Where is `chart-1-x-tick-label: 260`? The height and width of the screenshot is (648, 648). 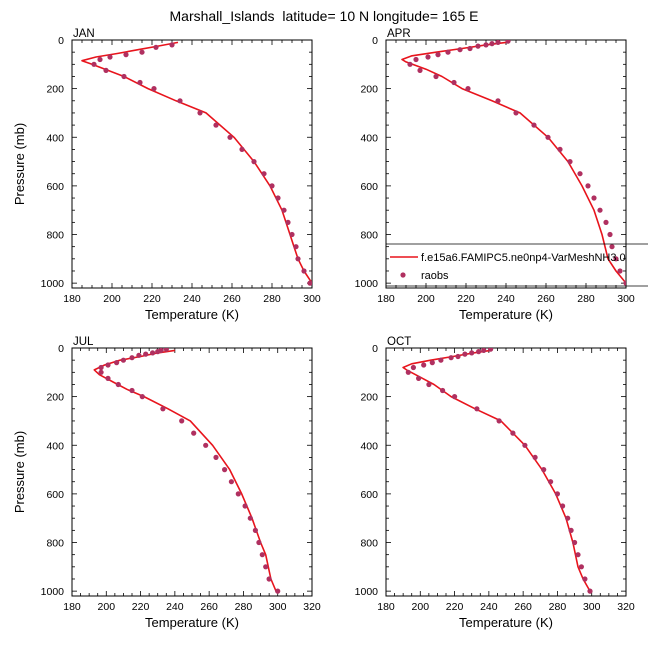
chart-1-x-tick-label: 260 is located at coordinates (546, 299).